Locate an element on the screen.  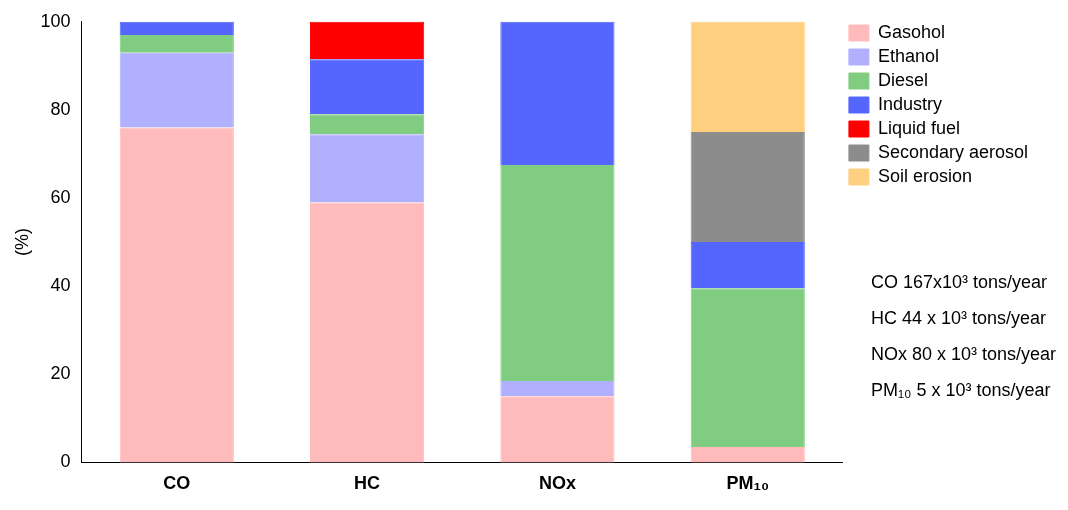
x-tick-label: NOx is located at coordinates (557, 483).